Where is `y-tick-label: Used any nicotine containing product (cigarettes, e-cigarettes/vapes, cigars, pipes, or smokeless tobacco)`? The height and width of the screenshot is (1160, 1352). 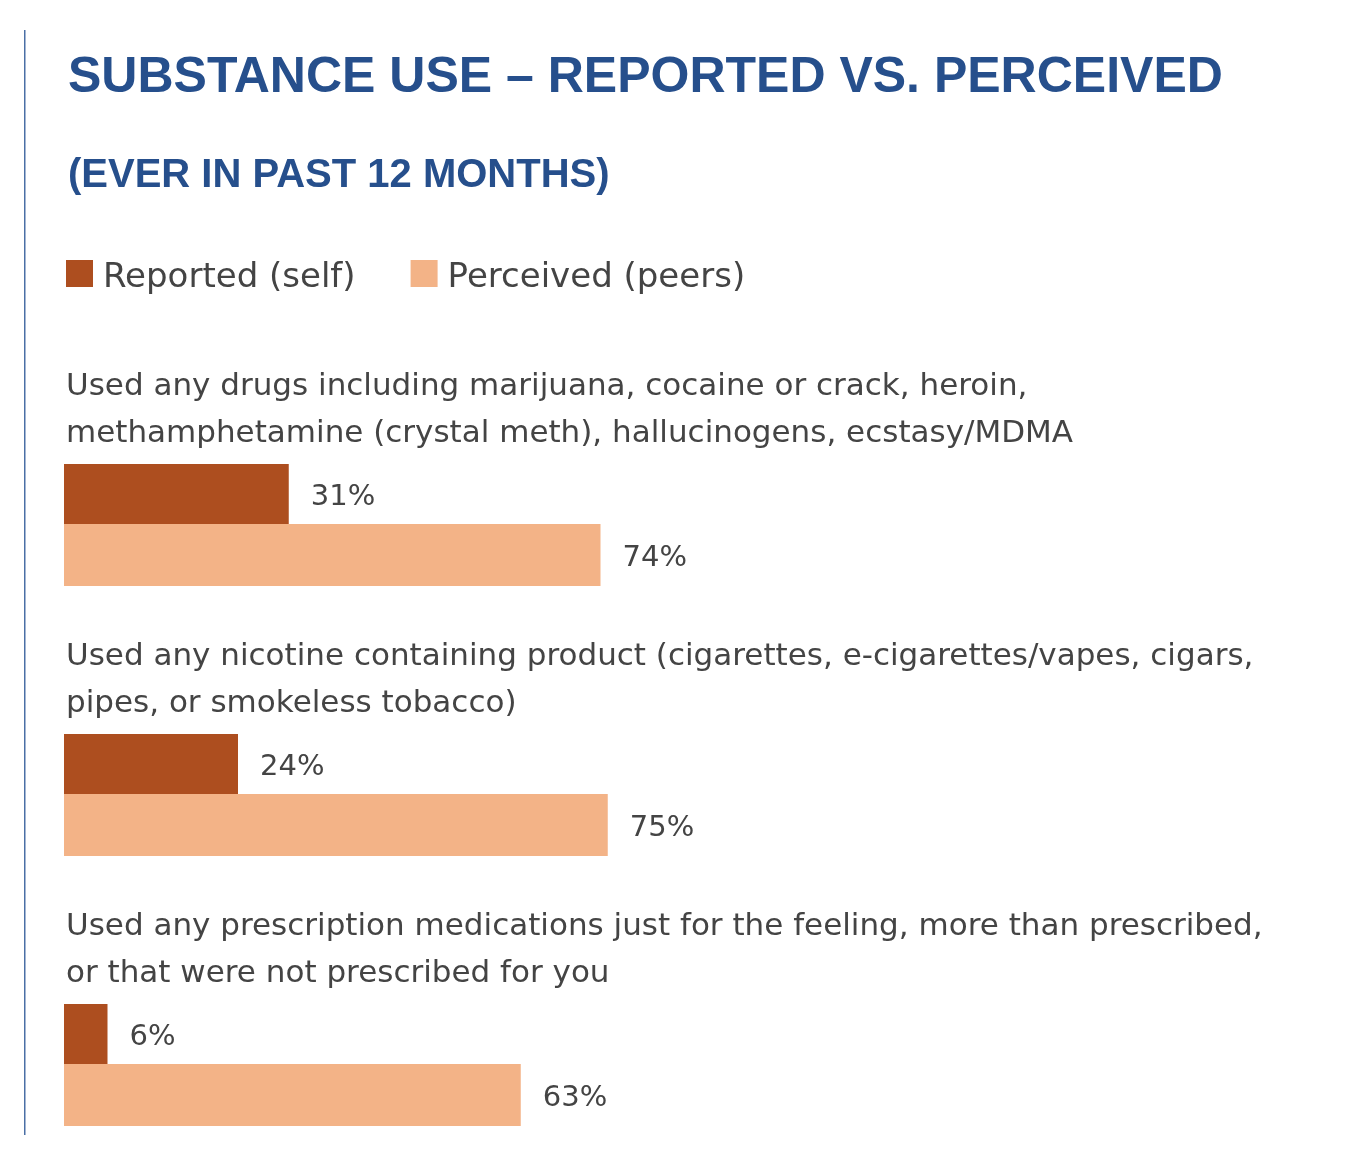 y-tick-label: Used any nicotine containing product (cigarettes, e-cigarettes/vapes, cigars, pipes, or smokeless tobacco) is located at coordinates (660, 677).